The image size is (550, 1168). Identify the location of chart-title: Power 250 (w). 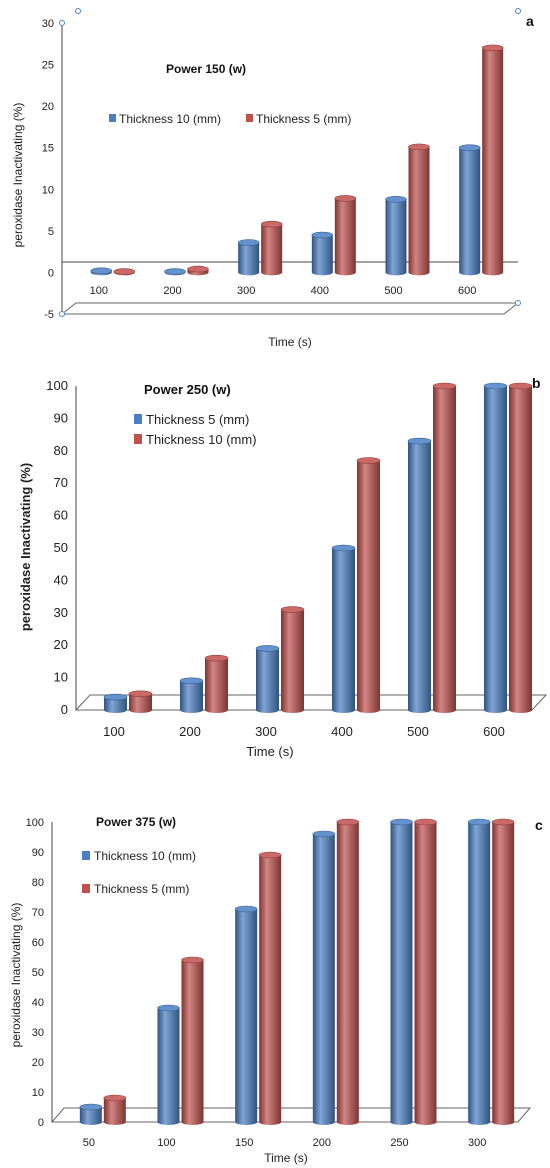
(187, 389).